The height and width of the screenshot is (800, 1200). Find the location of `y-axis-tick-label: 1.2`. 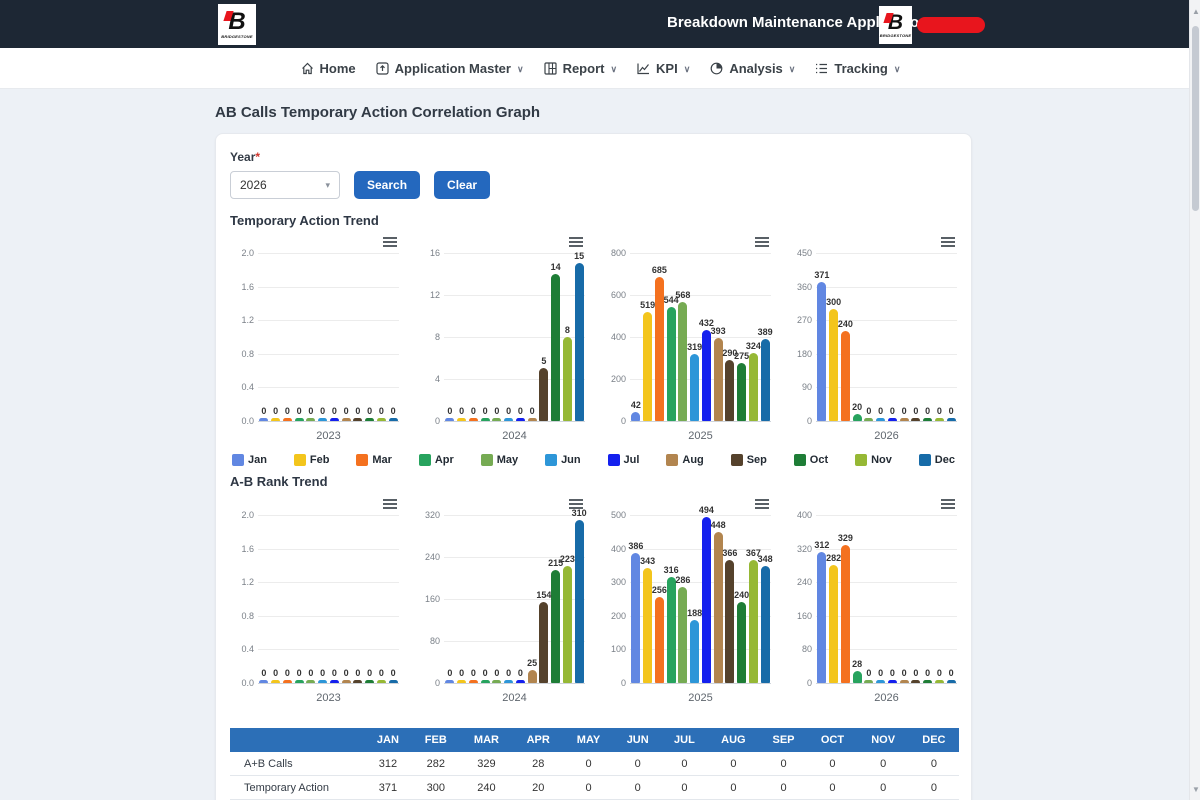

y-axis-tick-label: 1.2 is located at coordinates (247, 582).